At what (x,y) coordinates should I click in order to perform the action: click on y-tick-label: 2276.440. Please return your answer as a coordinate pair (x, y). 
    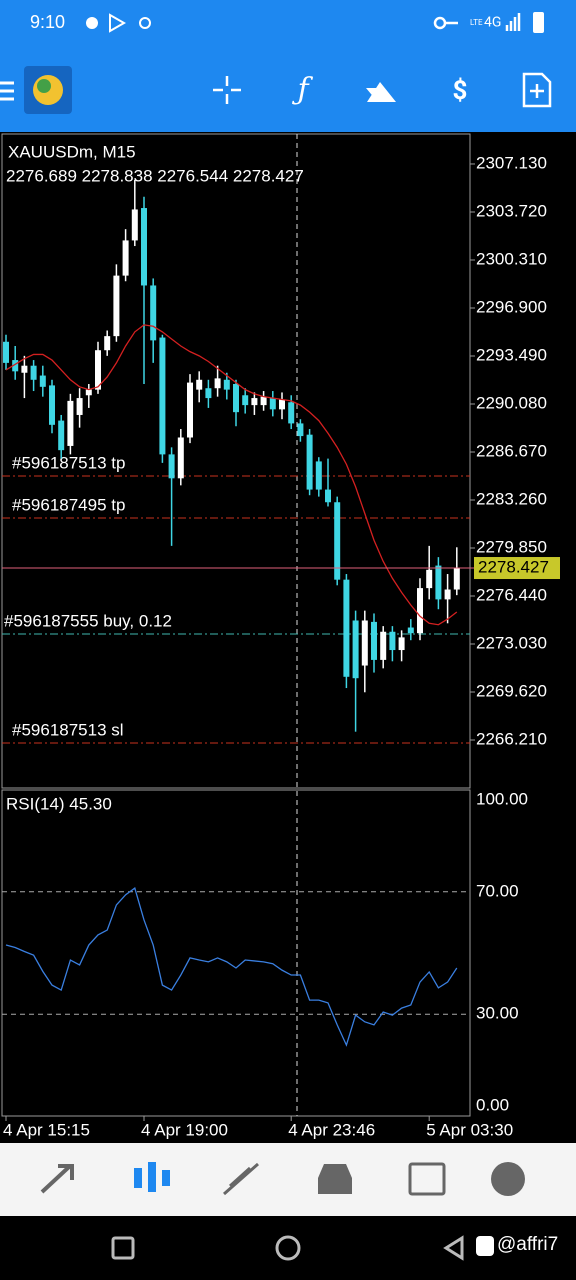
    Looking at the image, I should click on (511, 594).